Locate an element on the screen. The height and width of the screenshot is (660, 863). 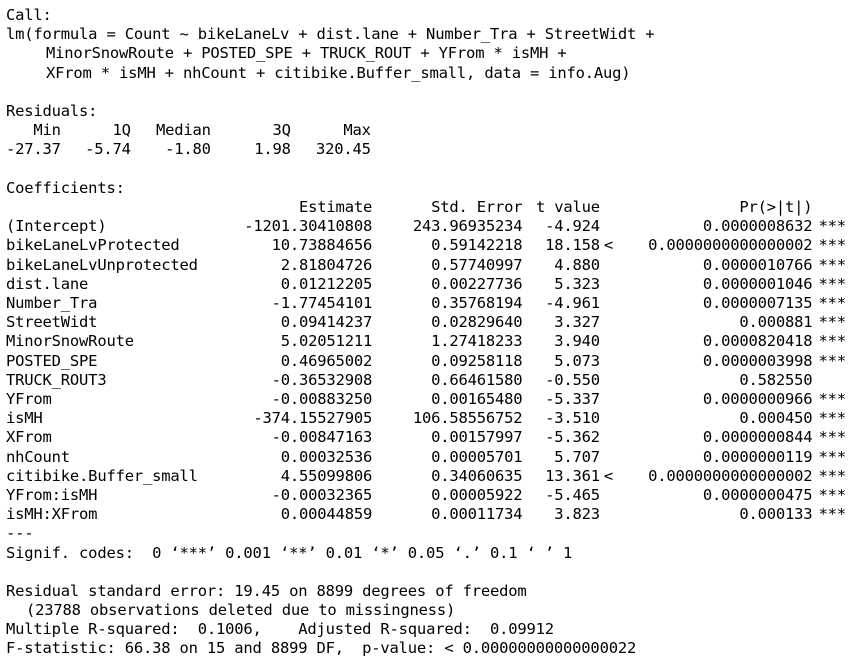
coef-estimate: 4.55099806 is located at coordinates (326, 475).